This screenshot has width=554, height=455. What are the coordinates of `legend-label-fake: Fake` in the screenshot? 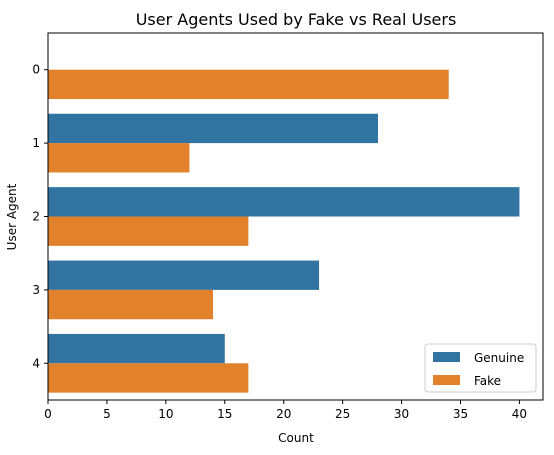 It's located at (487, 381).